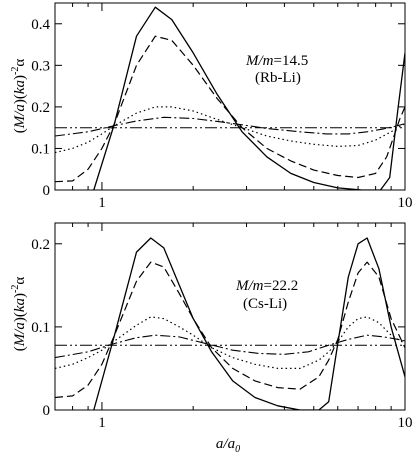  What do you see at coordinates (40, 25) in the screenshot?
I see `top-y-tick-label: 0.4` at bounding box center [40, 25].